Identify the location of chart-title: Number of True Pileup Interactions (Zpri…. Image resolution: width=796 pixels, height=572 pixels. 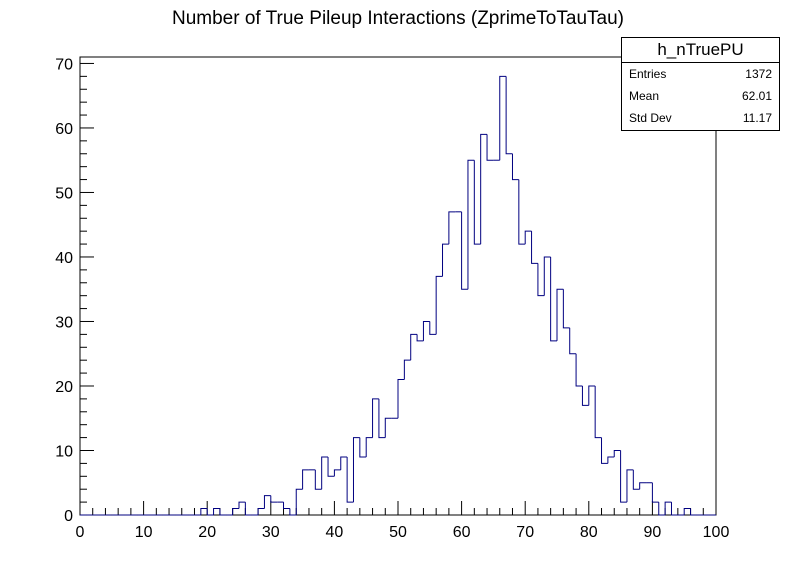
(398, 18).